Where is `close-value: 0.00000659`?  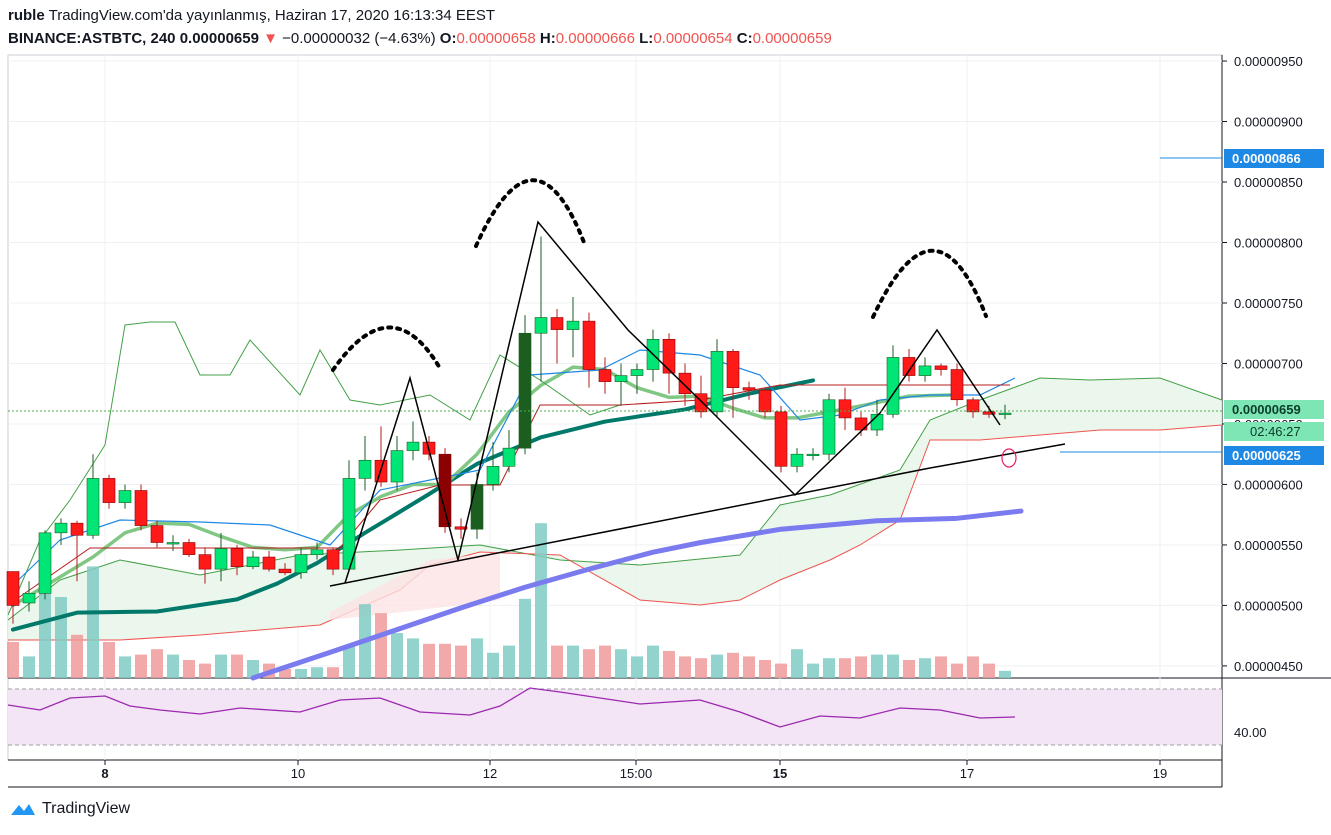
close-value: 0.00000659 is located at coordinates (792, 38).